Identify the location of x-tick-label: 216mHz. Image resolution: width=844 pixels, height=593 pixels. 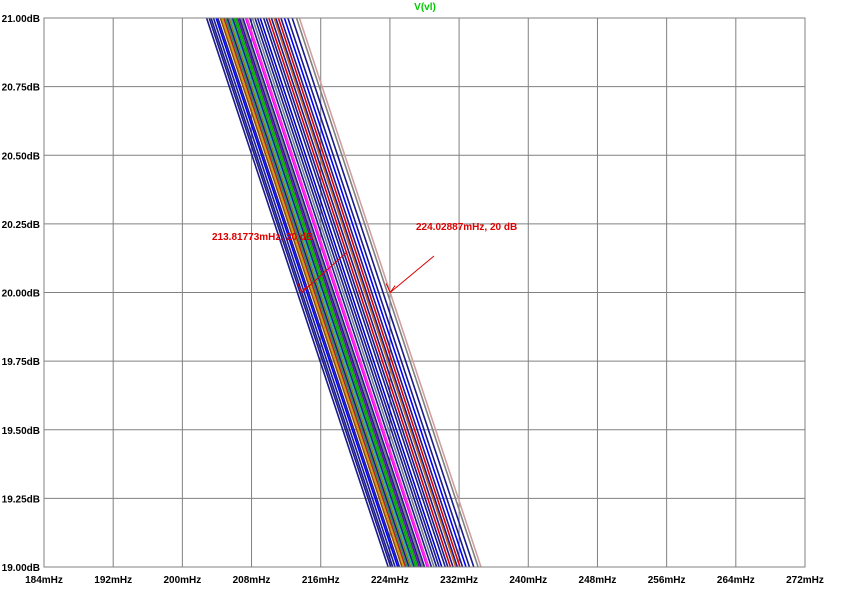
(321, 580).